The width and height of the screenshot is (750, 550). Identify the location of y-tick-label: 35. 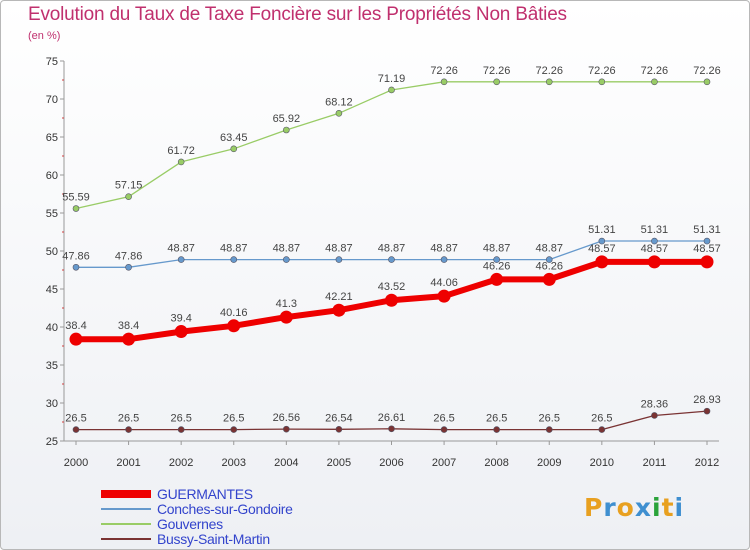
(52, 366).